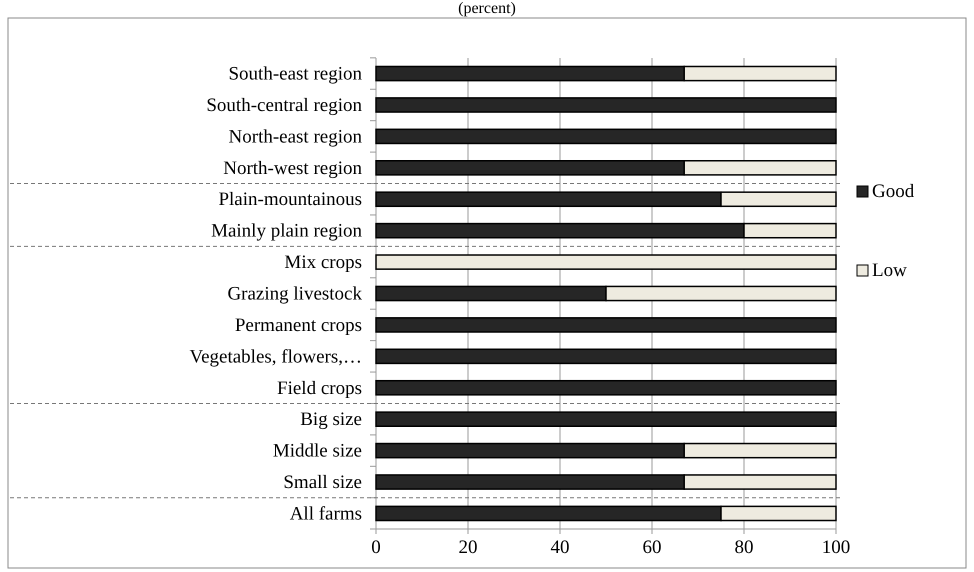 This screenshot has width=974, height=572. Describe the element at coordinates (890, 270) in the screenshot. I see `legend-label: Low` at that location.